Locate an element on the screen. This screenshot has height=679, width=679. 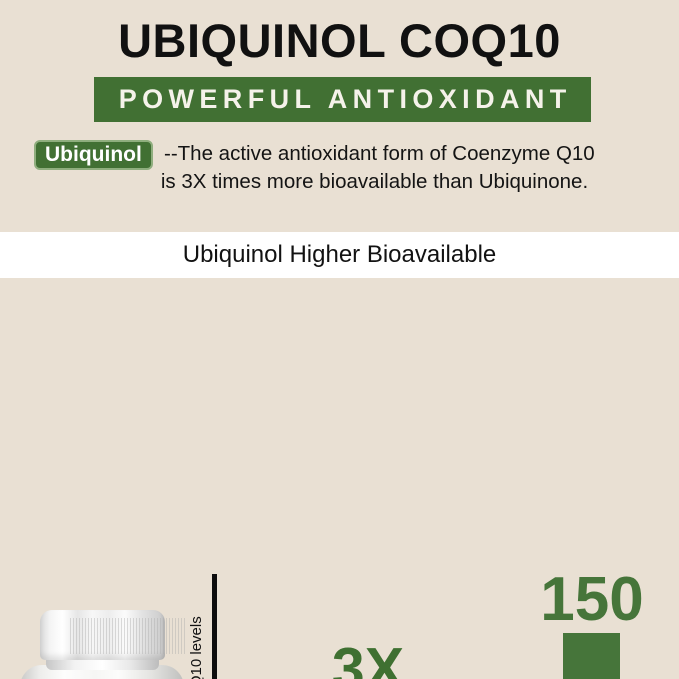
page-title: UBIQUINOL COQ10 is located at coordinates (339, 40).